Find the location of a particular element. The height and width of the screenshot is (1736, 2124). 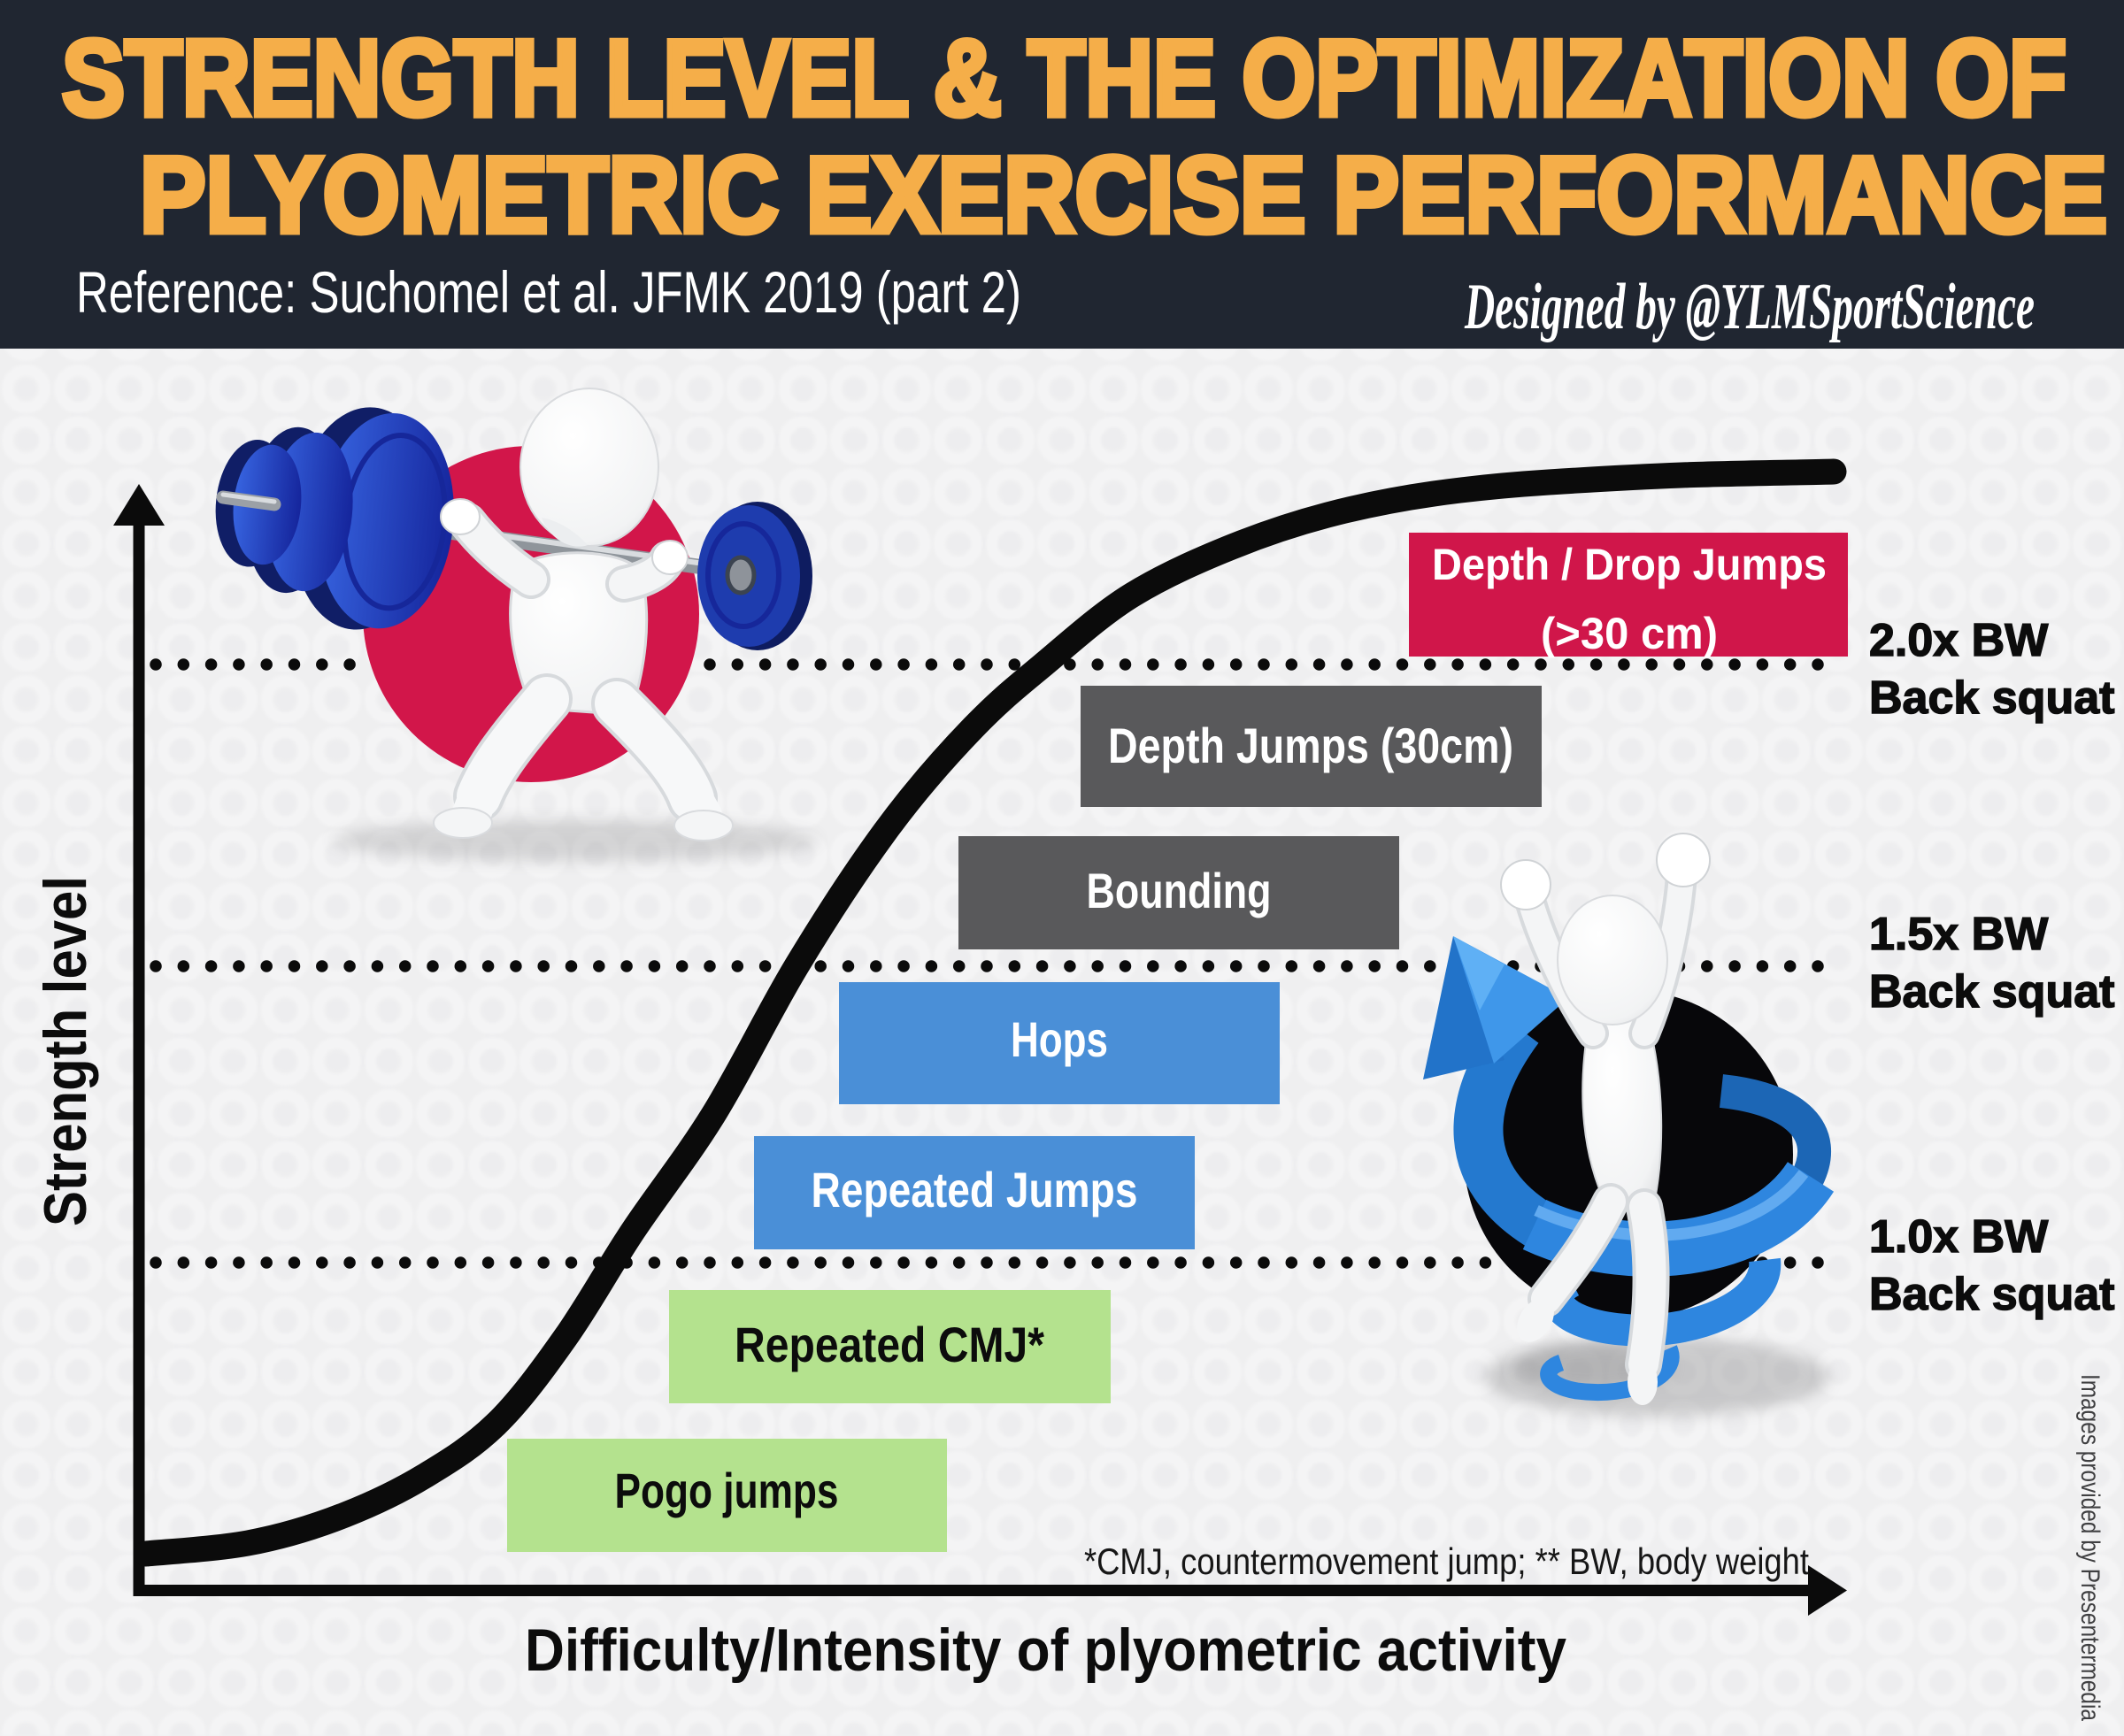

svg-text:Images provided by Presenterme: Images provided by Presentermedia is located at coordinates (2090, 1548).